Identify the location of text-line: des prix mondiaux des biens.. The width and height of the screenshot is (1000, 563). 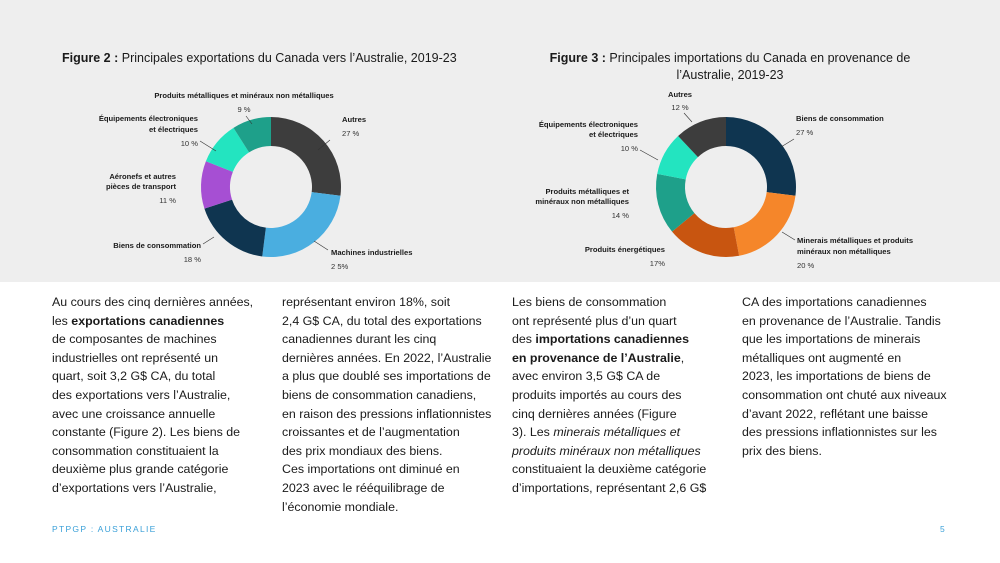
(387, 451).